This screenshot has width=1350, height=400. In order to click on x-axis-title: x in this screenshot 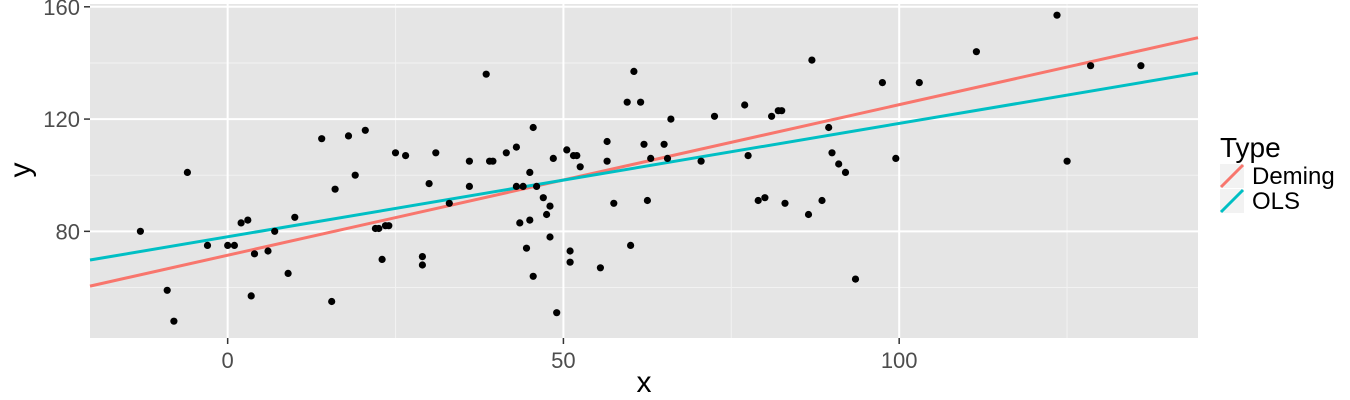, I will do `click(644, 382)`.